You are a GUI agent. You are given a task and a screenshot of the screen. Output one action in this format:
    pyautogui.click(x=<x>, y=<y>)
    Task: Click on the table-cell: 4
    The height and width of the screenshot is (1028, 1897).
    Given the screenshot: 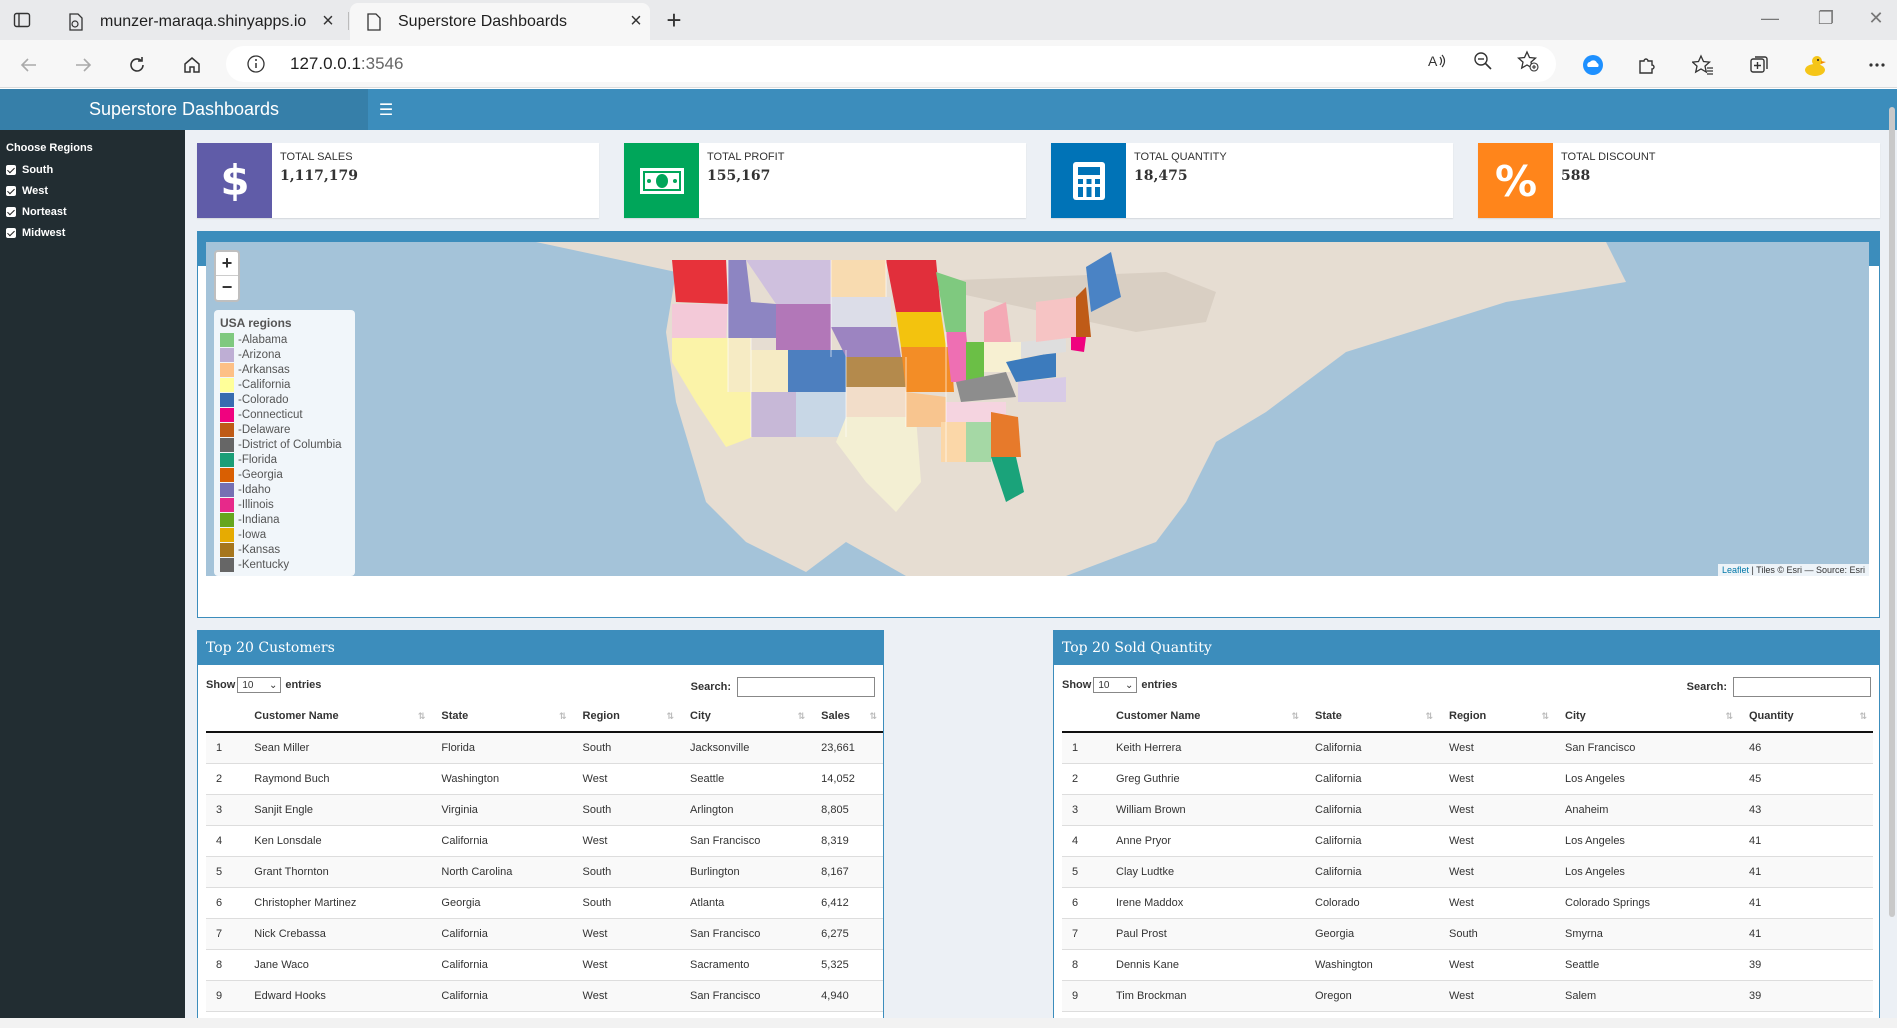 What is the action you would take?
    pyautogui.click(x=225, y=841)
    